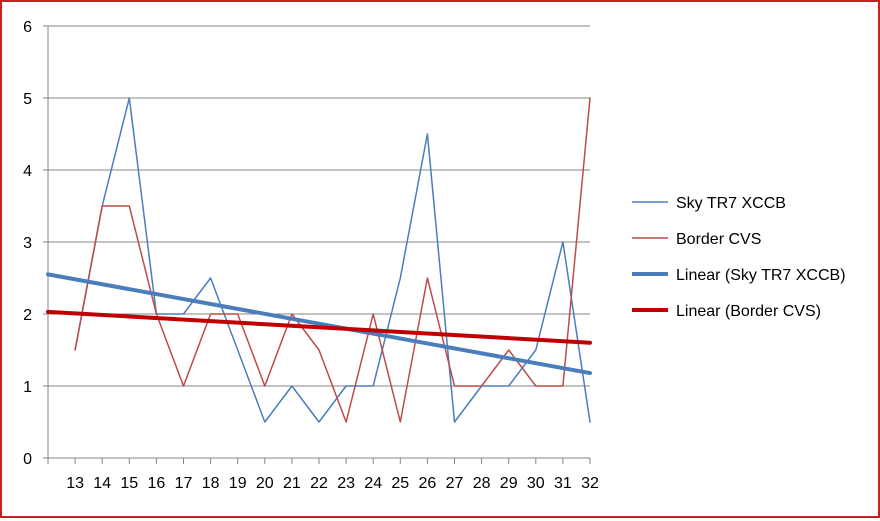  I want to click on legend-item: Linear (Border CVS), so click(726, 311).